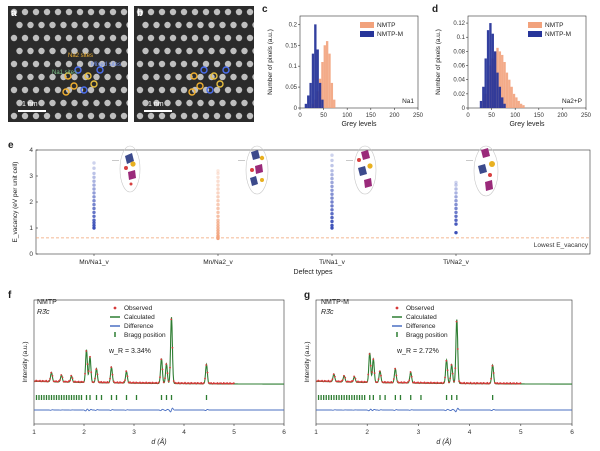 The height and width of the screenshot is (451, 600). I want to click on y-tick-label: 0.1, so click(461, 38).